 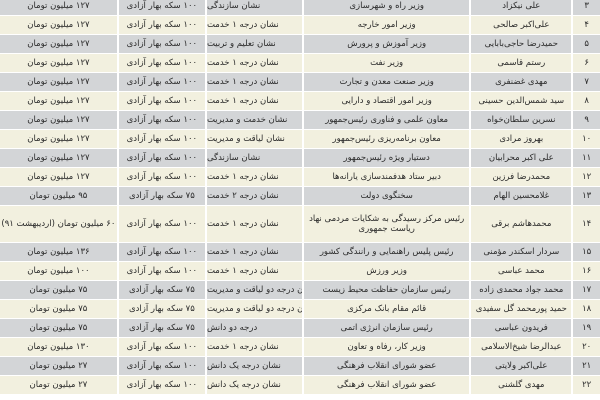 What do you see at coordinates (58, 347) in the screenshot?
I see `cash-prize-cell: ۱۳۰ میلیون تومان` at bounding box center [58, 347].